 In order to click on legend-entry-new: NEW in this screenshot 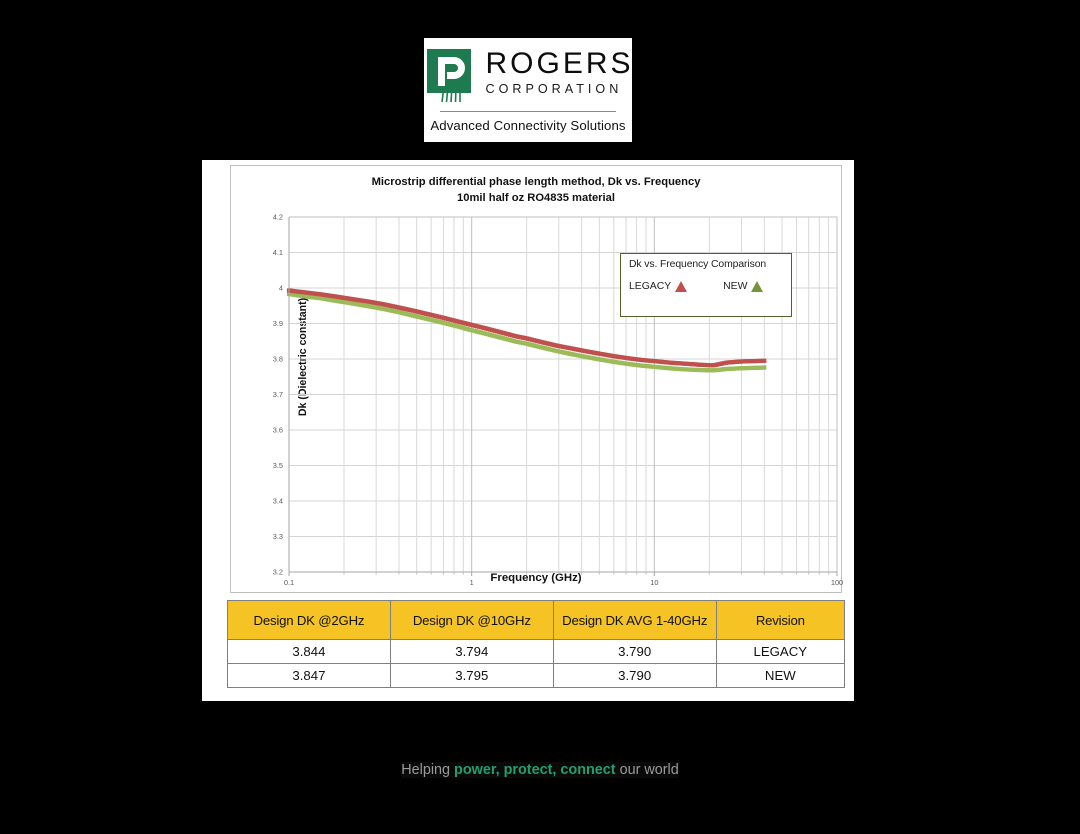, I will do `click(743, 286)`.